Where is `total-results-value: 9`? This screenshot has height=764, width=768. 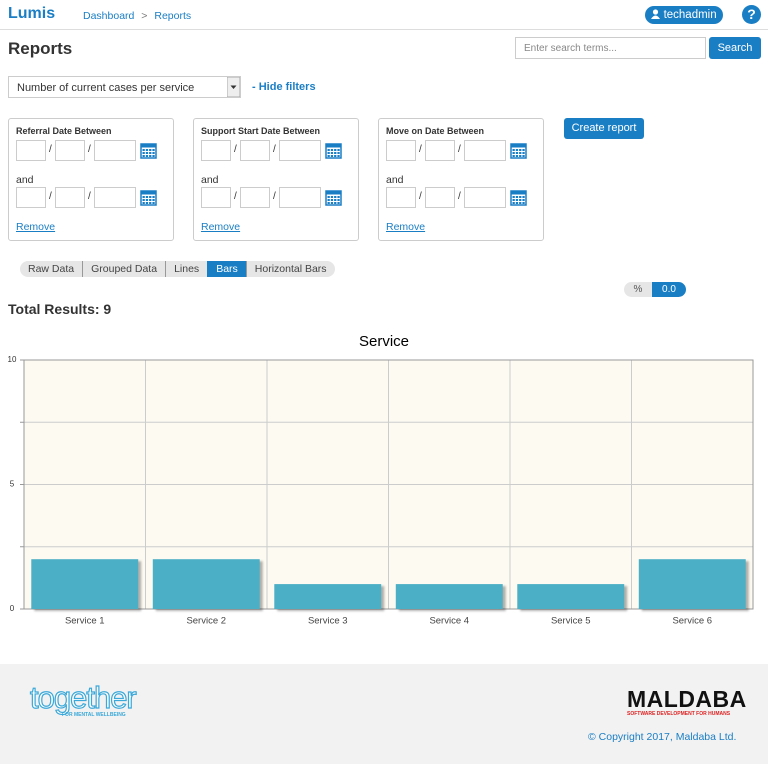 total-results-value: 9 is located at coordinates (107, 309).